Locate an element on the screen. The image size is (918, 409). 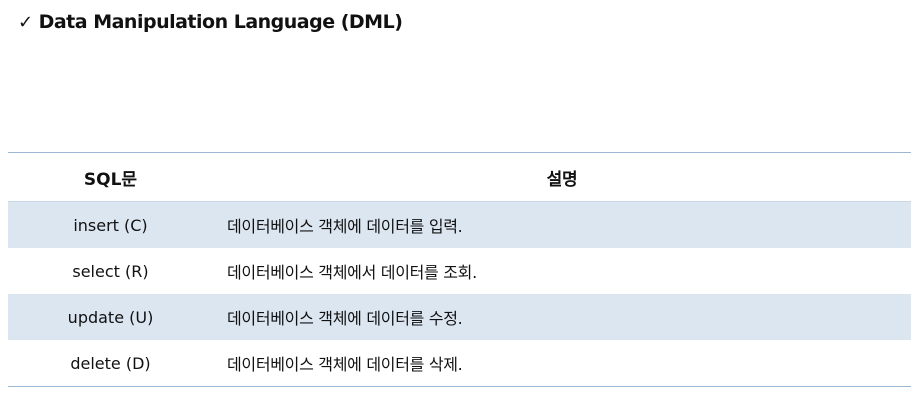
row-description: 데이터베이스 객체에서 데이터를 조회. is located at coordinates (352, 272).